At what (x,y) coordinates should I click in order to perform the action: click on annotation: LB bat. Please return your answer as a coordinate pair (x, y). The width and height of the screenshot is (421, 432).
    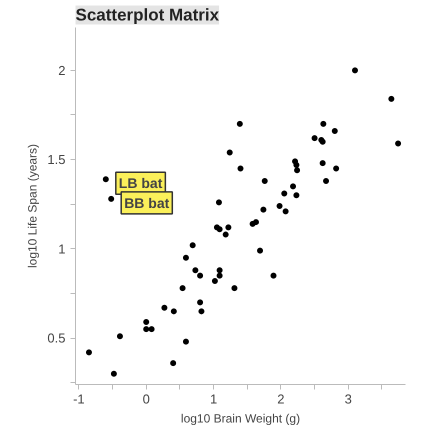
    Looking at the image, I should click on (140, 183).